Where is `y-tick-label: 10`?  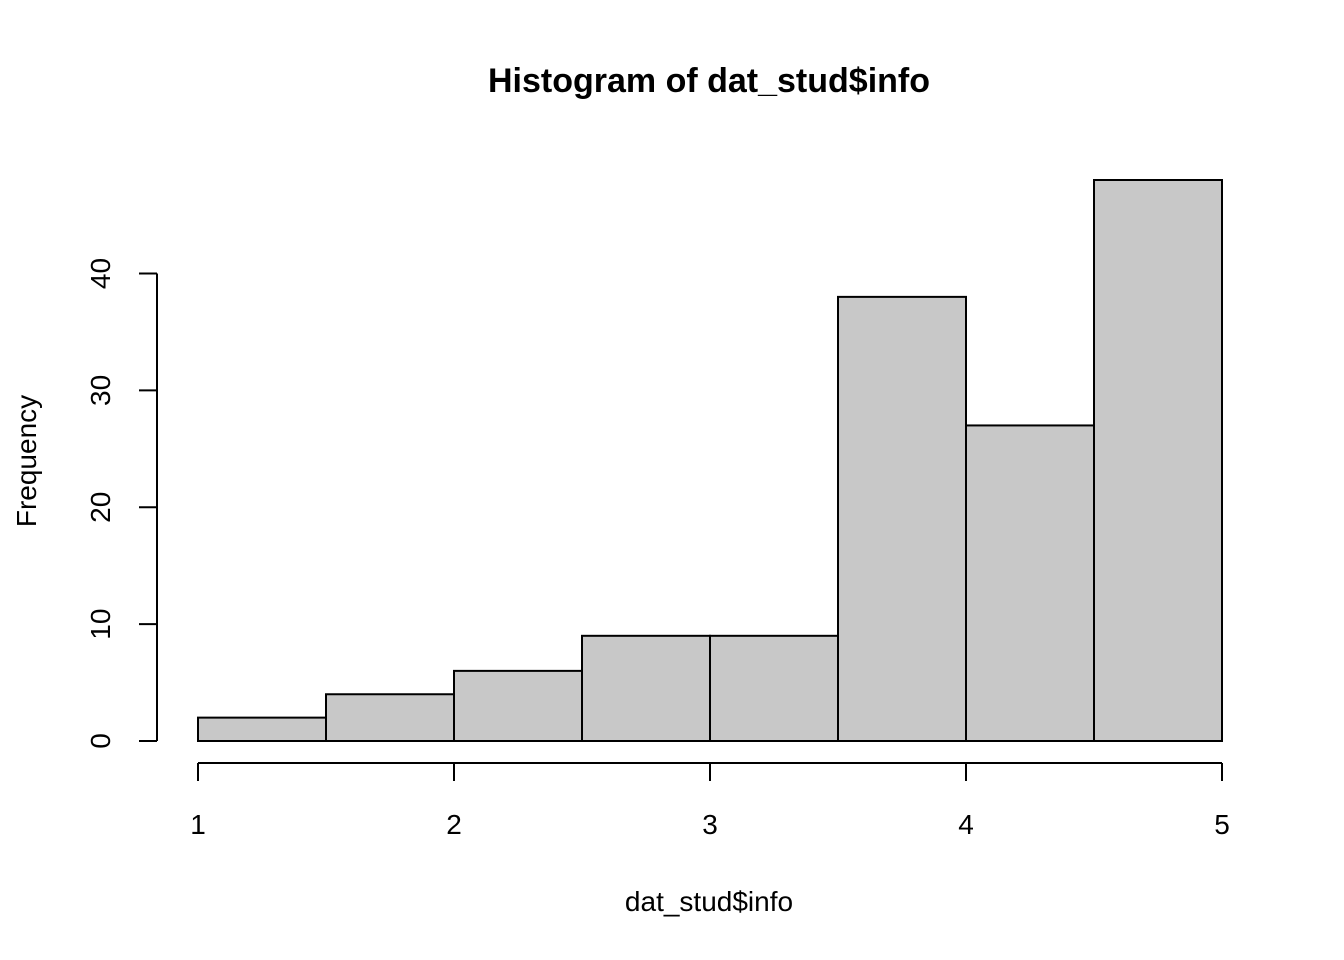
y-tick-label: 10 is located at coordinates (100, 624).